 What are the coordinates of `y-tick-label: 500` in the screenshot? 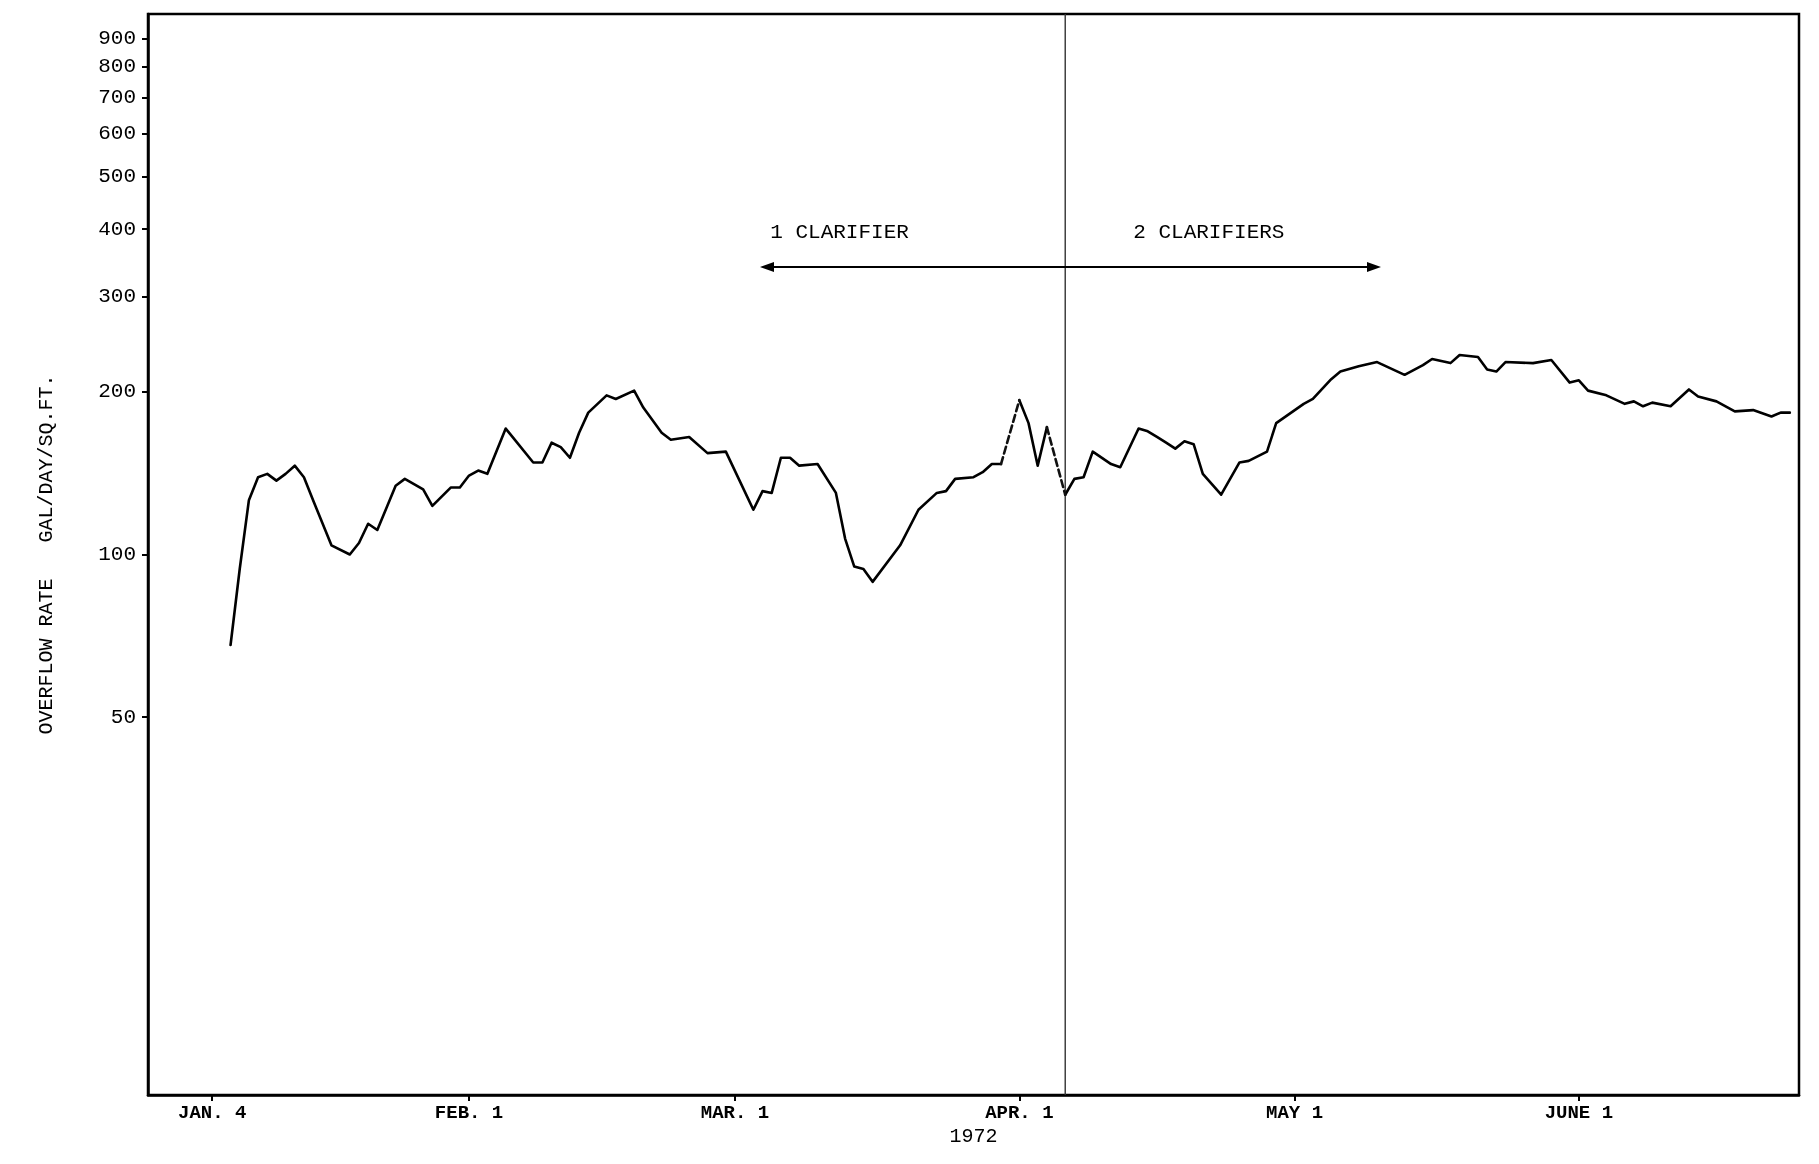 It's located at (117, 177).